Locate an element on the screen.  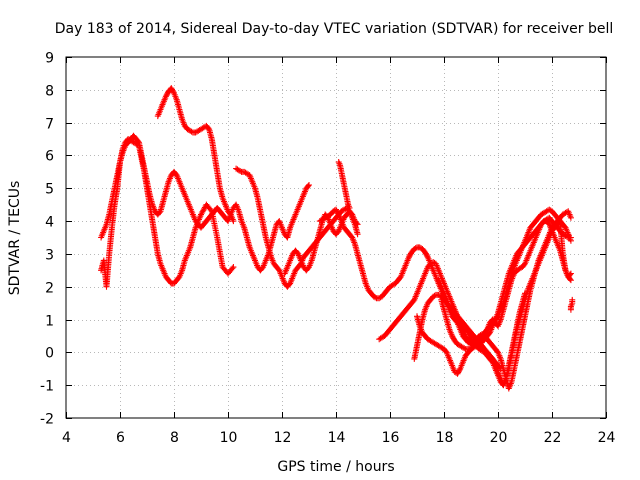
x-tick-label: 14 is located at coordinates (337, 438).